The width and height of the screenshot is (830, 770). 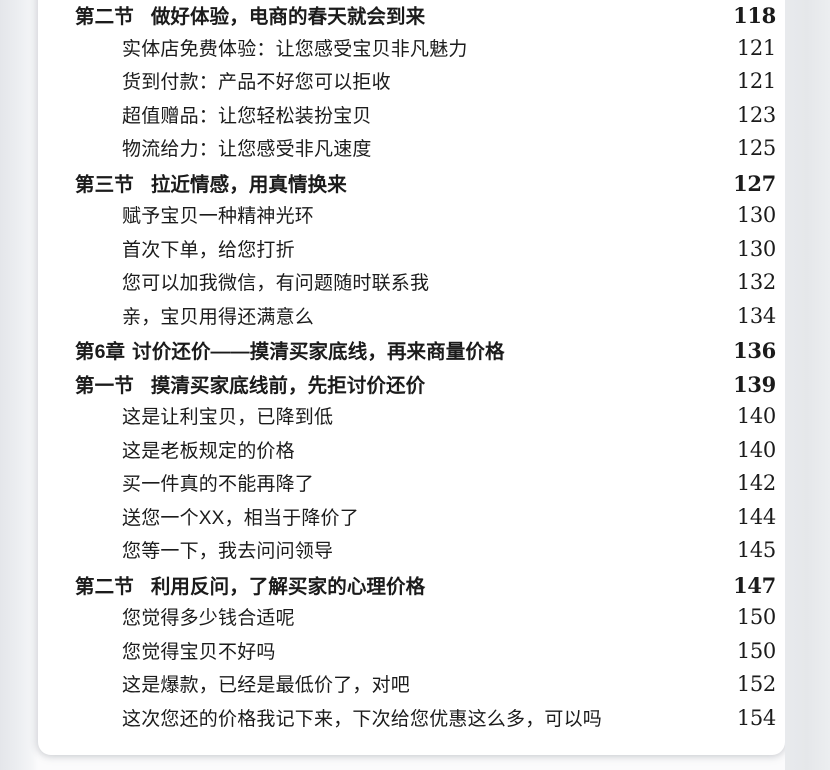 What do you see at coordinates (376, 616) in the screenshot?
I see `toc-entry-title: 您觉得多少钱合适呢` at bounding box center [376, 616].